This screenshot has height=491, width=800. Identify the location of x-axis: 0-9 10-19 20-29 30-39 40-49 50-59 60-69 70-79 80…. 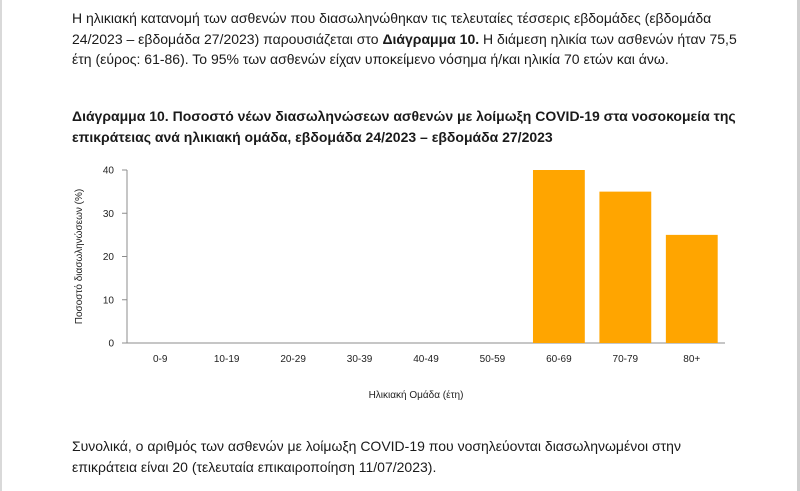
(426, 353).